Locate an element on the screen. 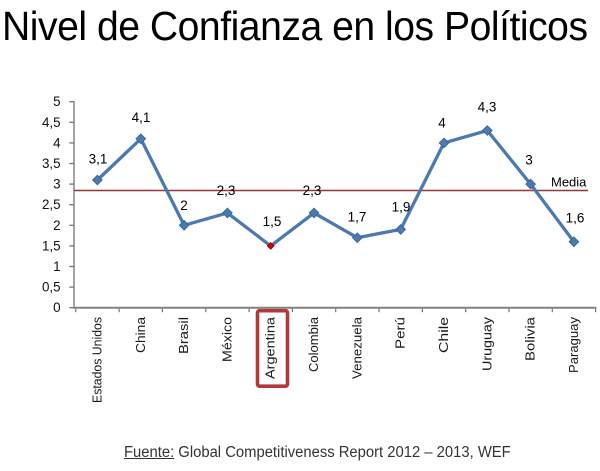 Image resolution: width=600 pixels, height=471 pixels. svg-text: Chile is located at coordinates (443, 335).